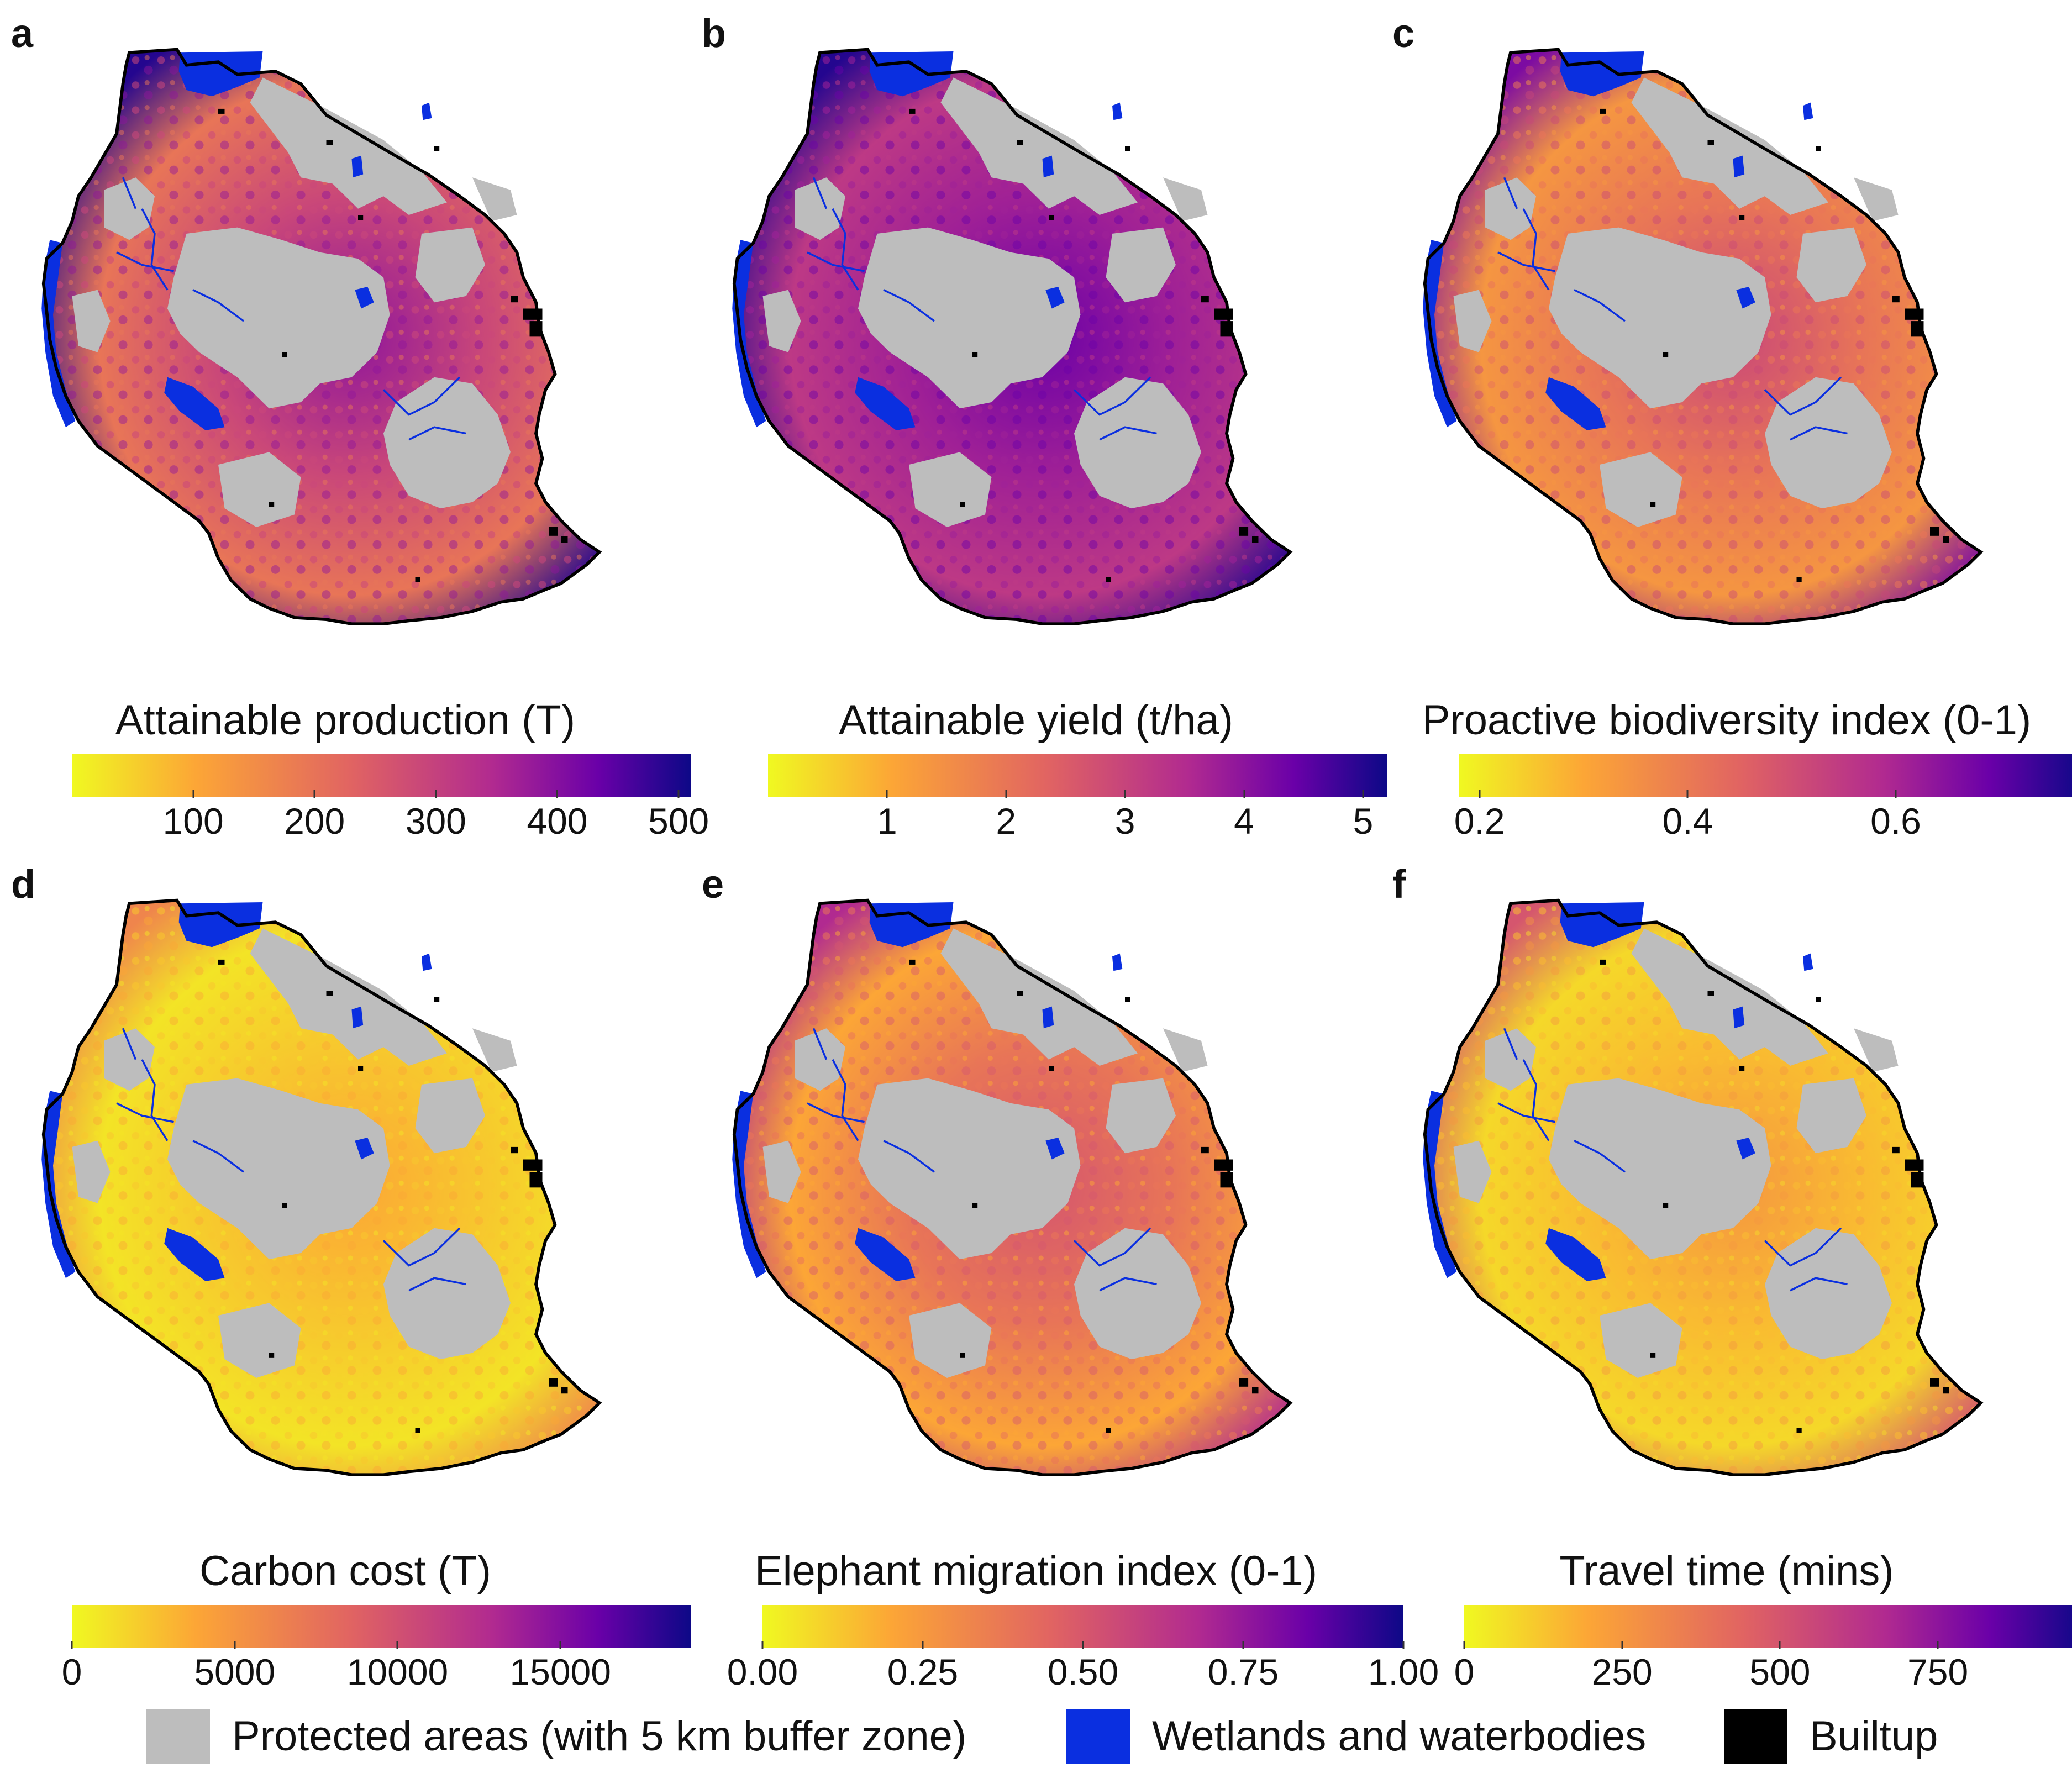 The width and height of the screenshot is (2072, 1768). Describe the element at coordinates (1399, 1736) in the screenshot. I see `legend-label-water: Wetlands and waterbodies` at that location.